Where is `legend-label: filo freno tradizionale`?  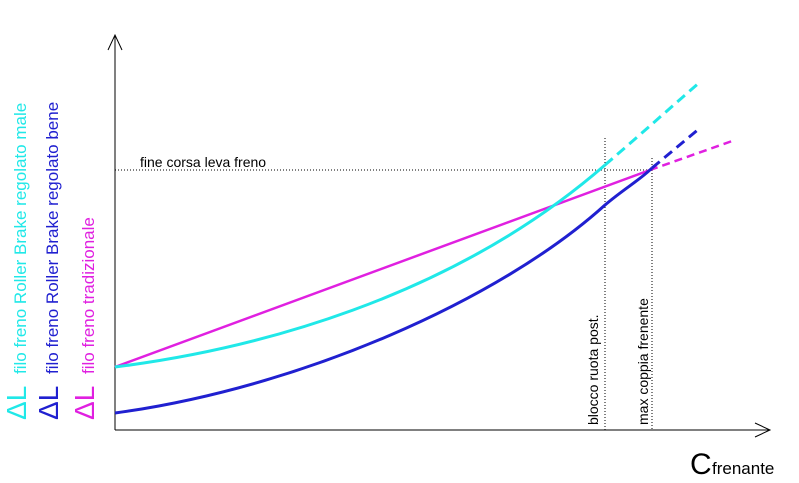 legend-label: filo freno tradizionale is located at coordinates (88, 295).